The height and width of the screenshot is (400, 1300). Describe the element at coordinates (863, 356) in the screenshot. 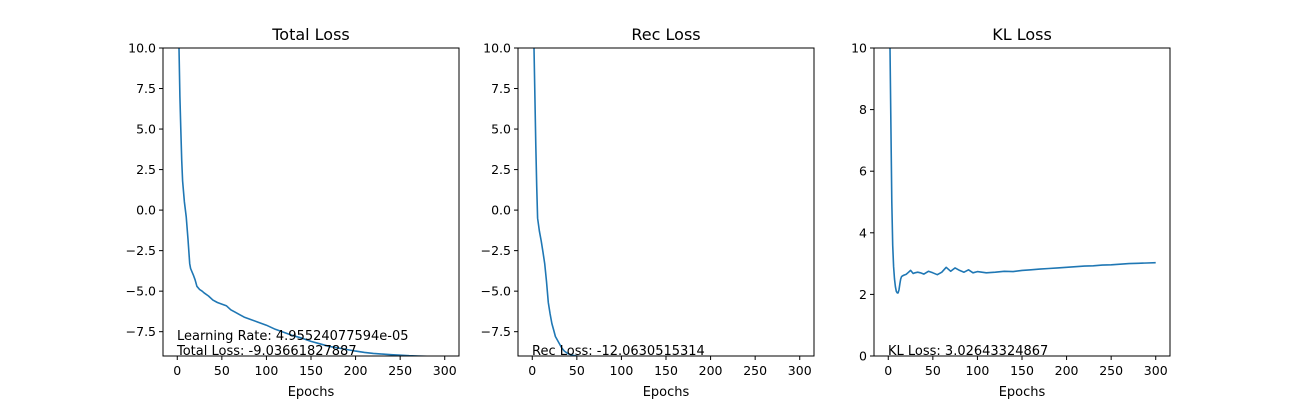

I see `y-tick-label: 0` at that location.